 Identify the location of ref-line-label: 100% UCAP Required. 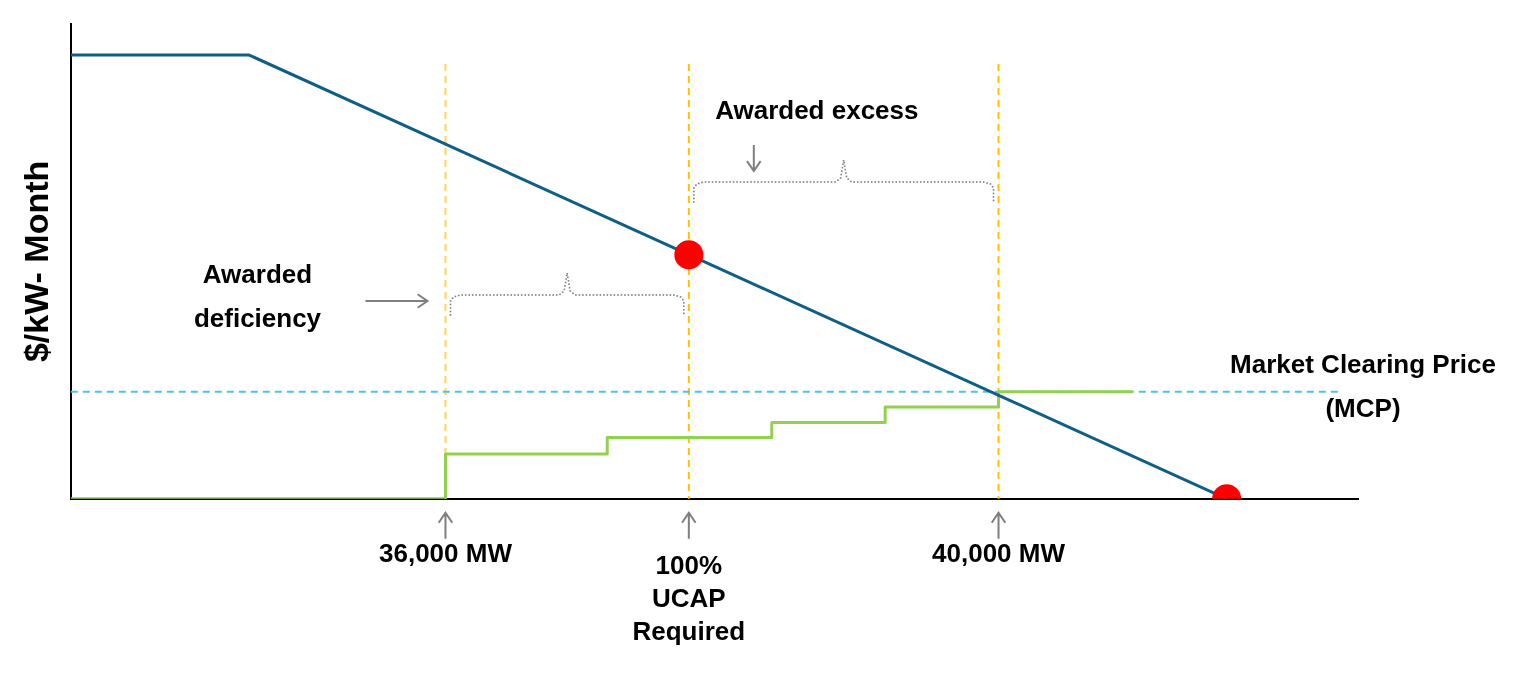
(689, 597).